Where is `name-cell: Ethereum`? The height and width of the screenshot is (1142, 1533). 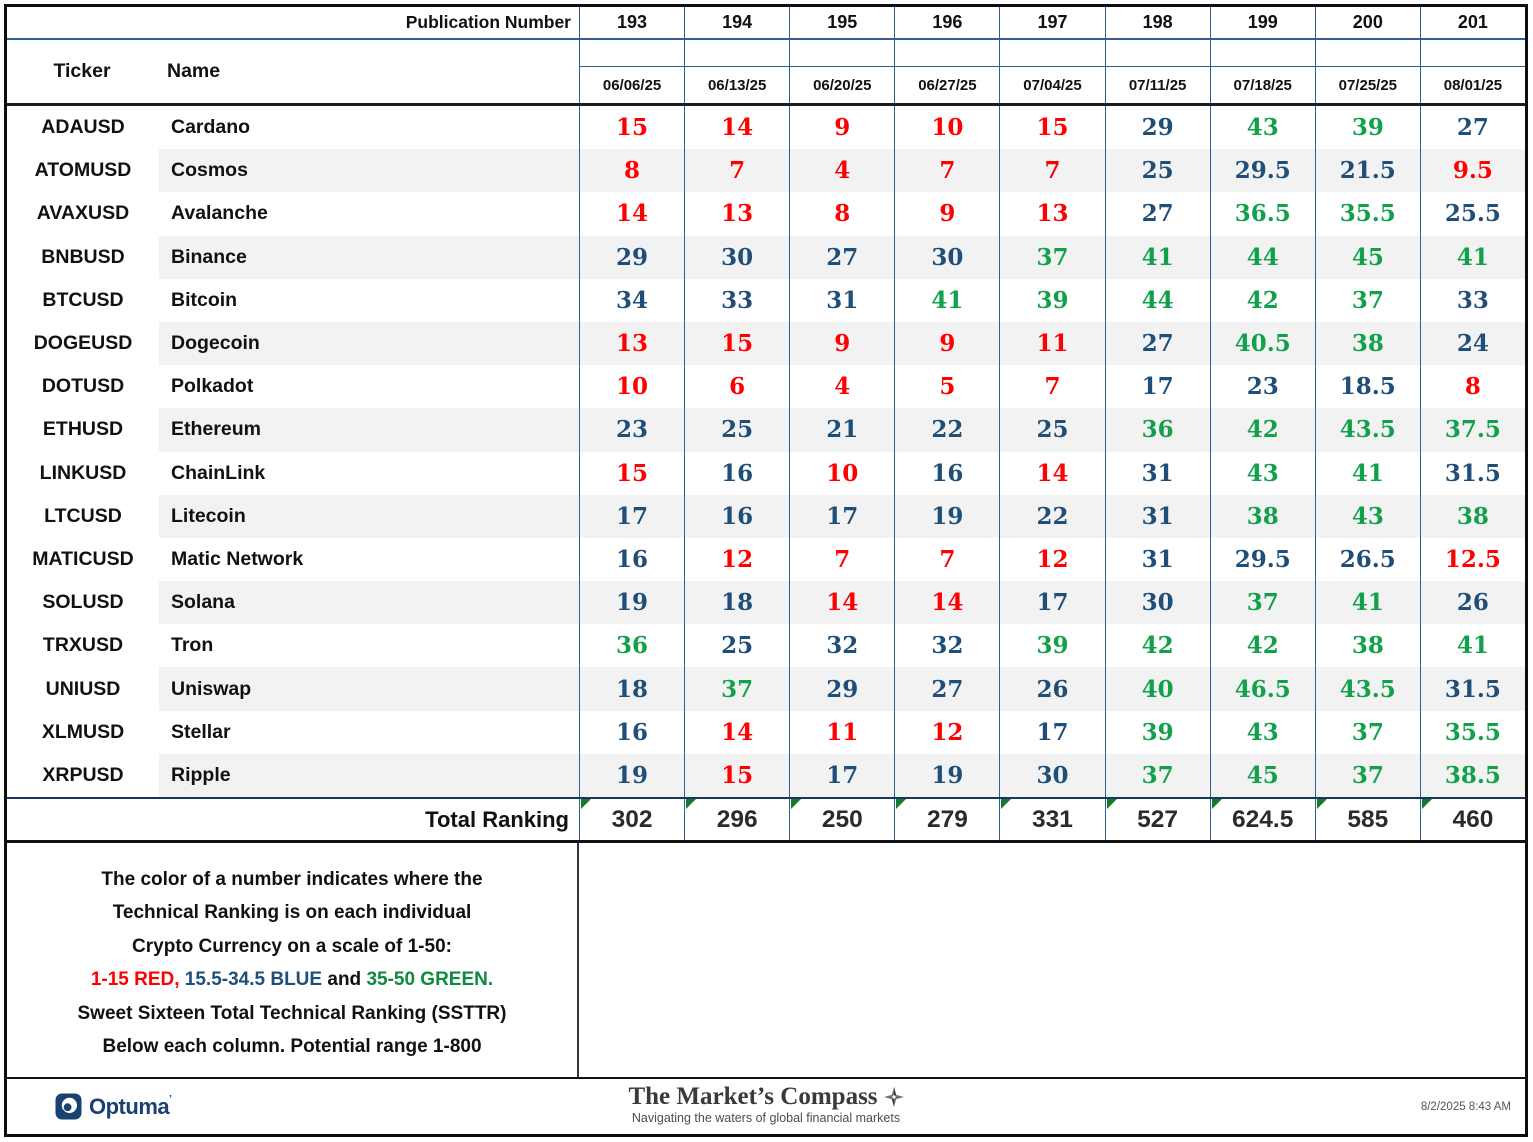
name-cell: Ethereum is located at coordinates (369, 430).